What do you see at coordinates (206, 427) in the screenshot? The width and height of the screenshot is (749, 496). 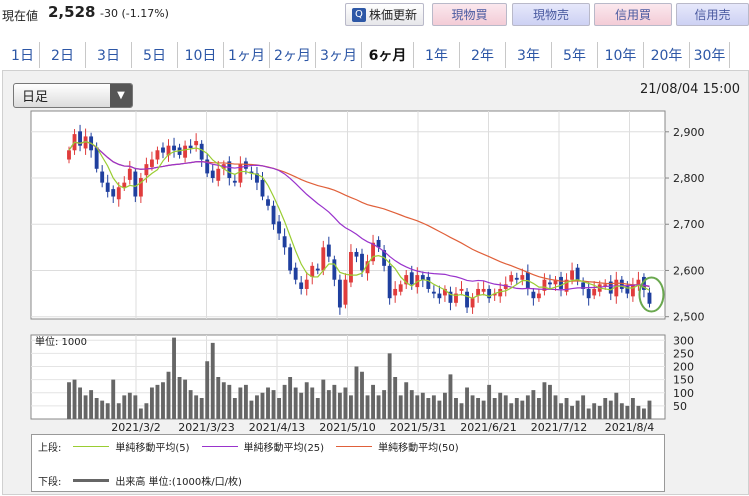 I see `x-tick-label: 2021/3/23` at bounding box center [206, 427].